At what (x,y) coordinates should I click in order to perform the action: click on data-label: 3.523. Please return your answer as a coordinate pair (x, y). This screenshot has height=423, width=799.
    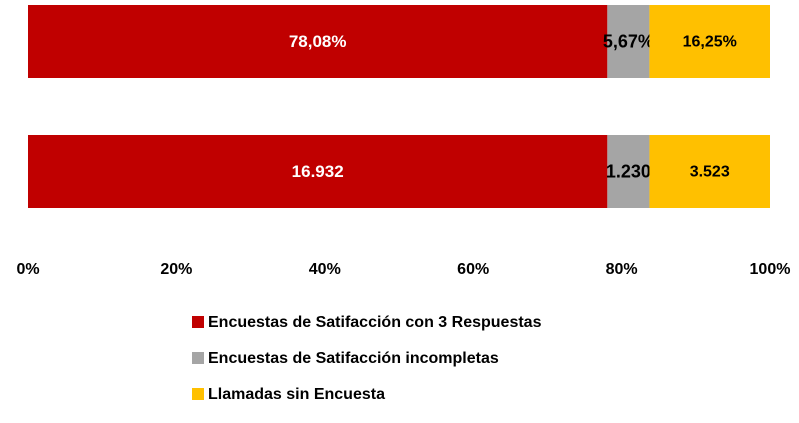
    Looking at the image, I should click on (710, 172).